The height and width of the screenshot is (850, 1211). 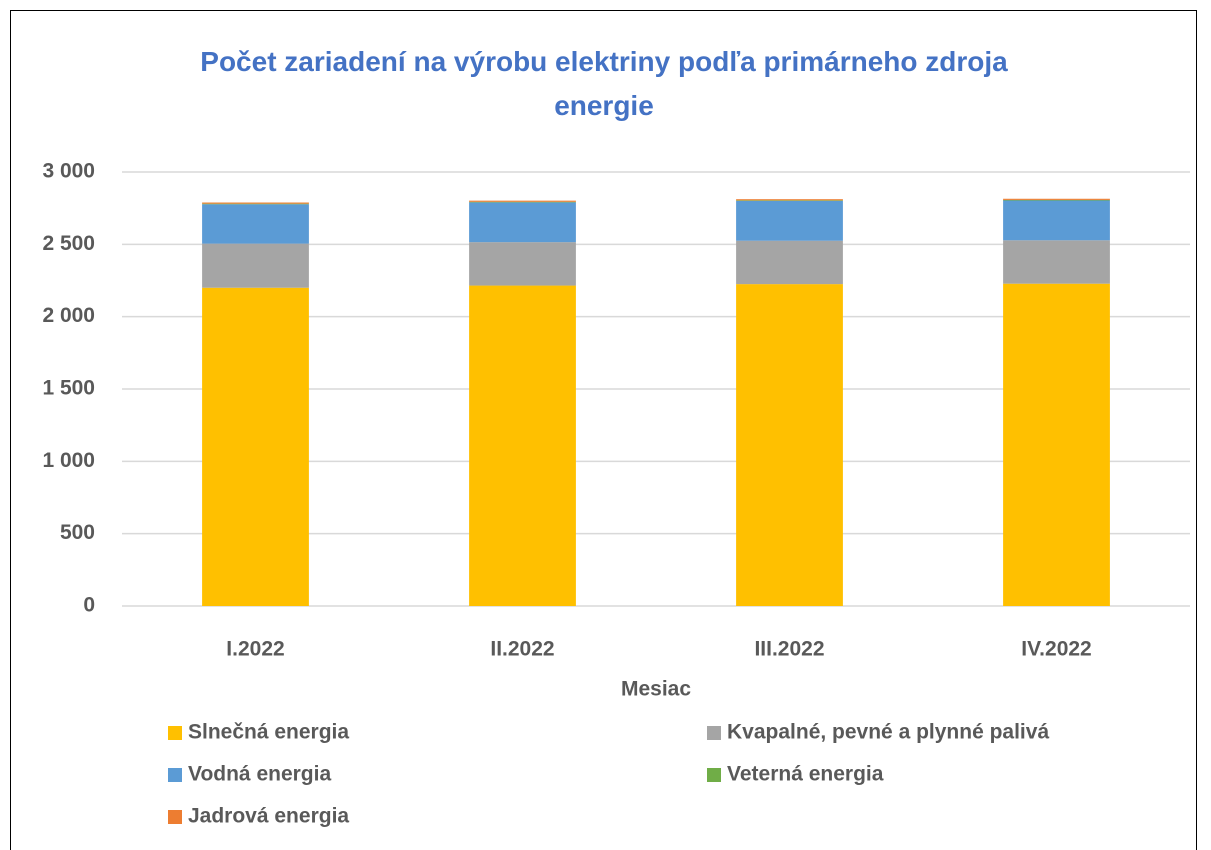 What do you see at coordinates (259, 774) in the screenshot?
I see `legend-label: Vodná energia` at bounding box center [259, 774].